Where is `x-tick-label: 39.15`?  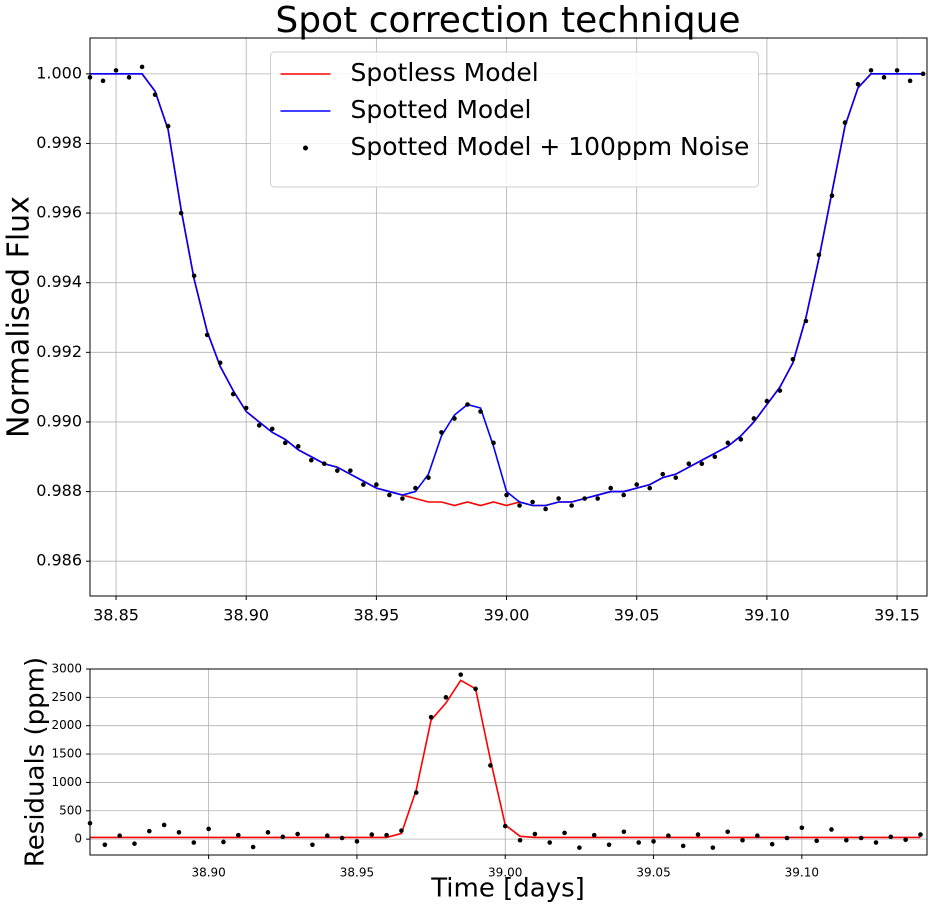 x-tick-label: 39.15 is located at coordinates (897, 615).